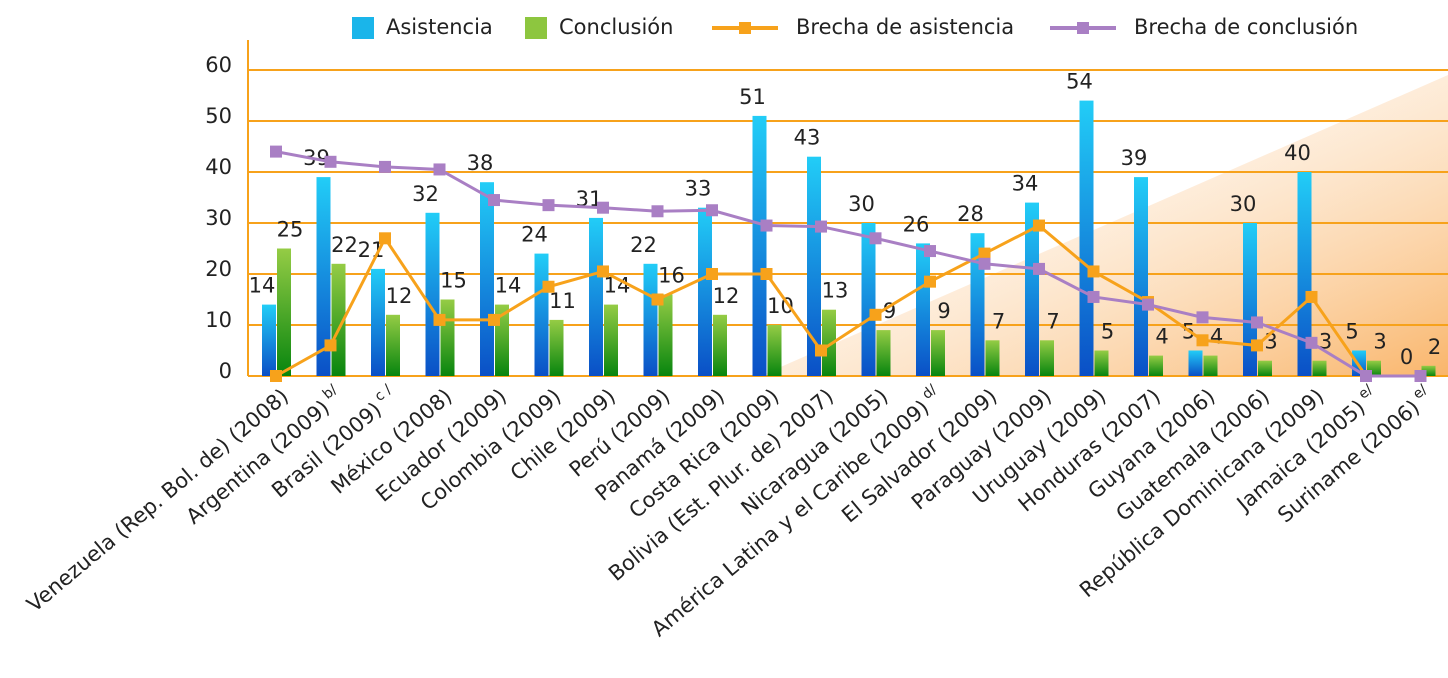  What do you see at coordinates (534, 235) in the screenshot?
I see `data-label: 24` at bounding box center [534, 235].